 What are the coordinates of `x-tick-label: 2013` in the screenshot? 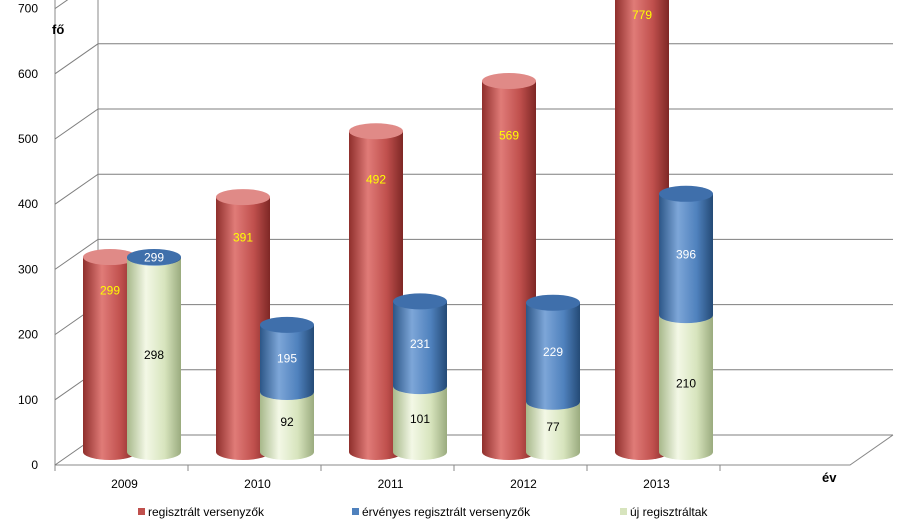 It's located at (656, 484).